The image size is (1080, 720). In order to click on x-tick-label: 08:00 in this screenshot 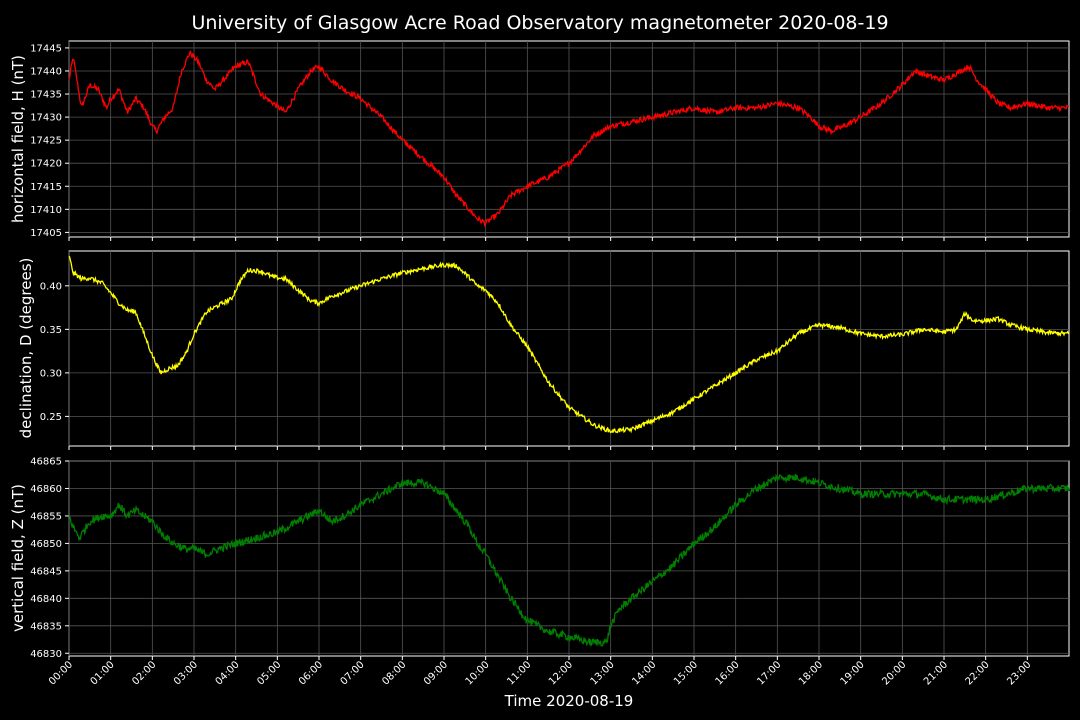, I will do `click(394, 673)`.